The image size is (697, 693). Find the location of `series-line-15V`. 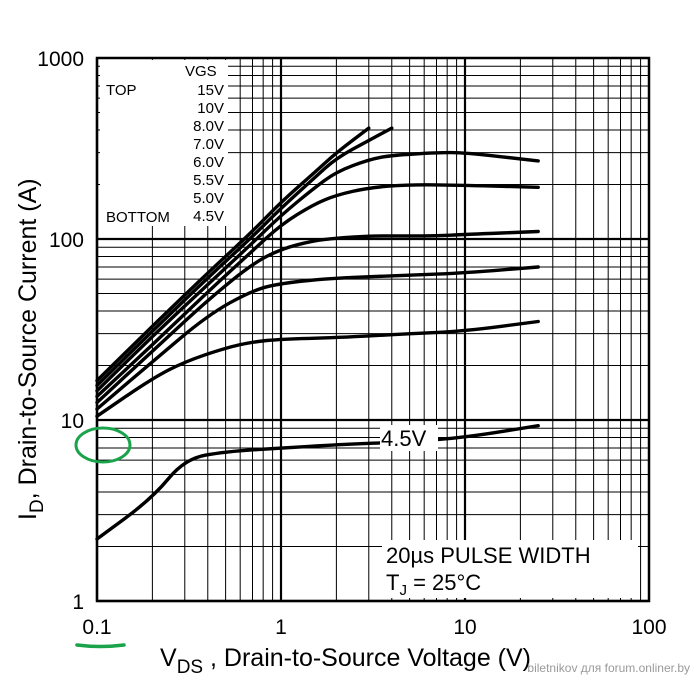

series-line-15V is located at coordinates (233, 254).